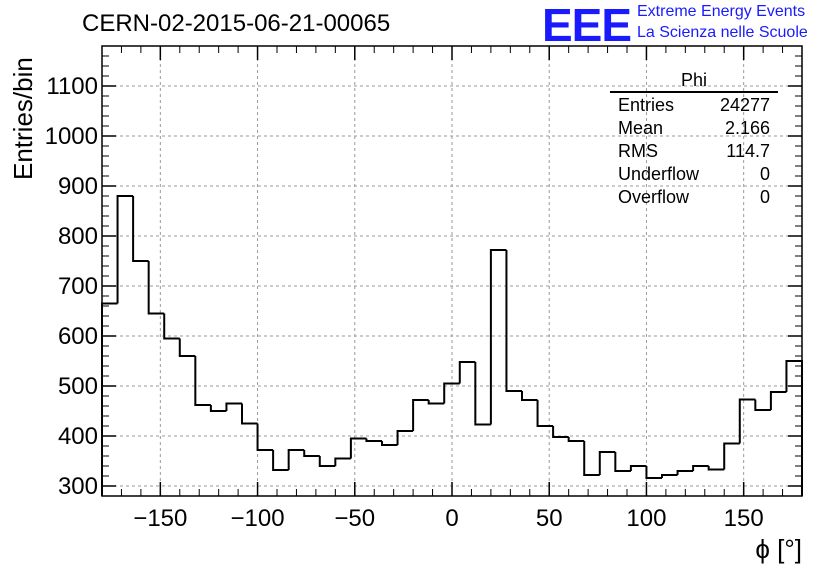 The image size is (836, 572). Describe the element at coordinates (694, 197) in the screenshot. I see `stats-row-overflow: Overflow 0` at that location.